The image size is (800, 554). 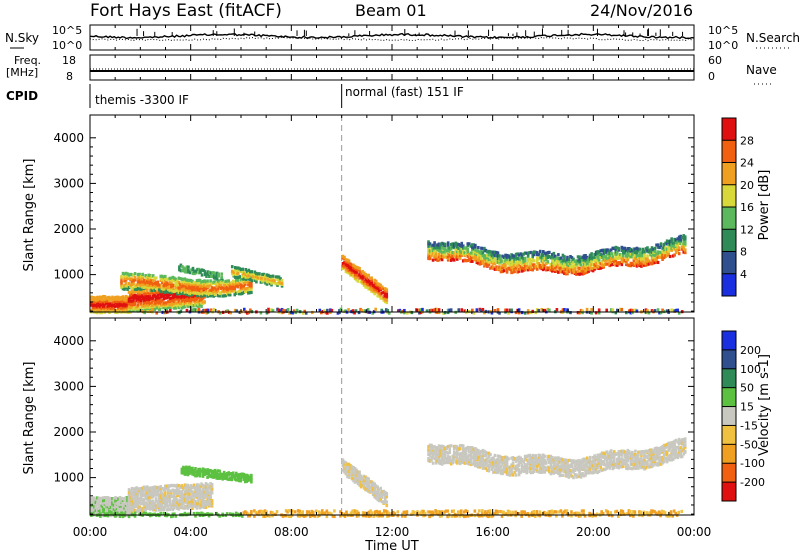 What do you see at coordinates (729, 240) in the screenshot?
I see `colorbar-swatch` at bounding box center [729, 240].